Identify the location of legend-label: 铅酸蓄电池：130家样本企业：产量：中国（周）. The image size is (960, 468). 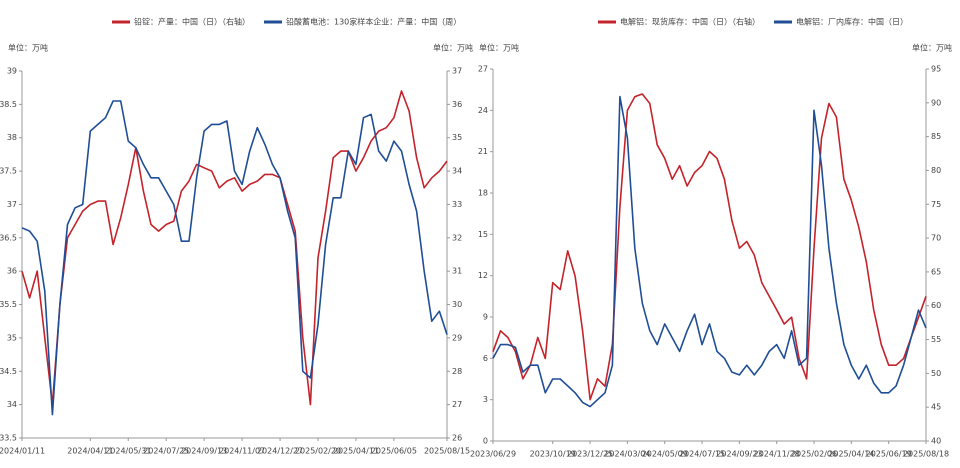
(373, 22).